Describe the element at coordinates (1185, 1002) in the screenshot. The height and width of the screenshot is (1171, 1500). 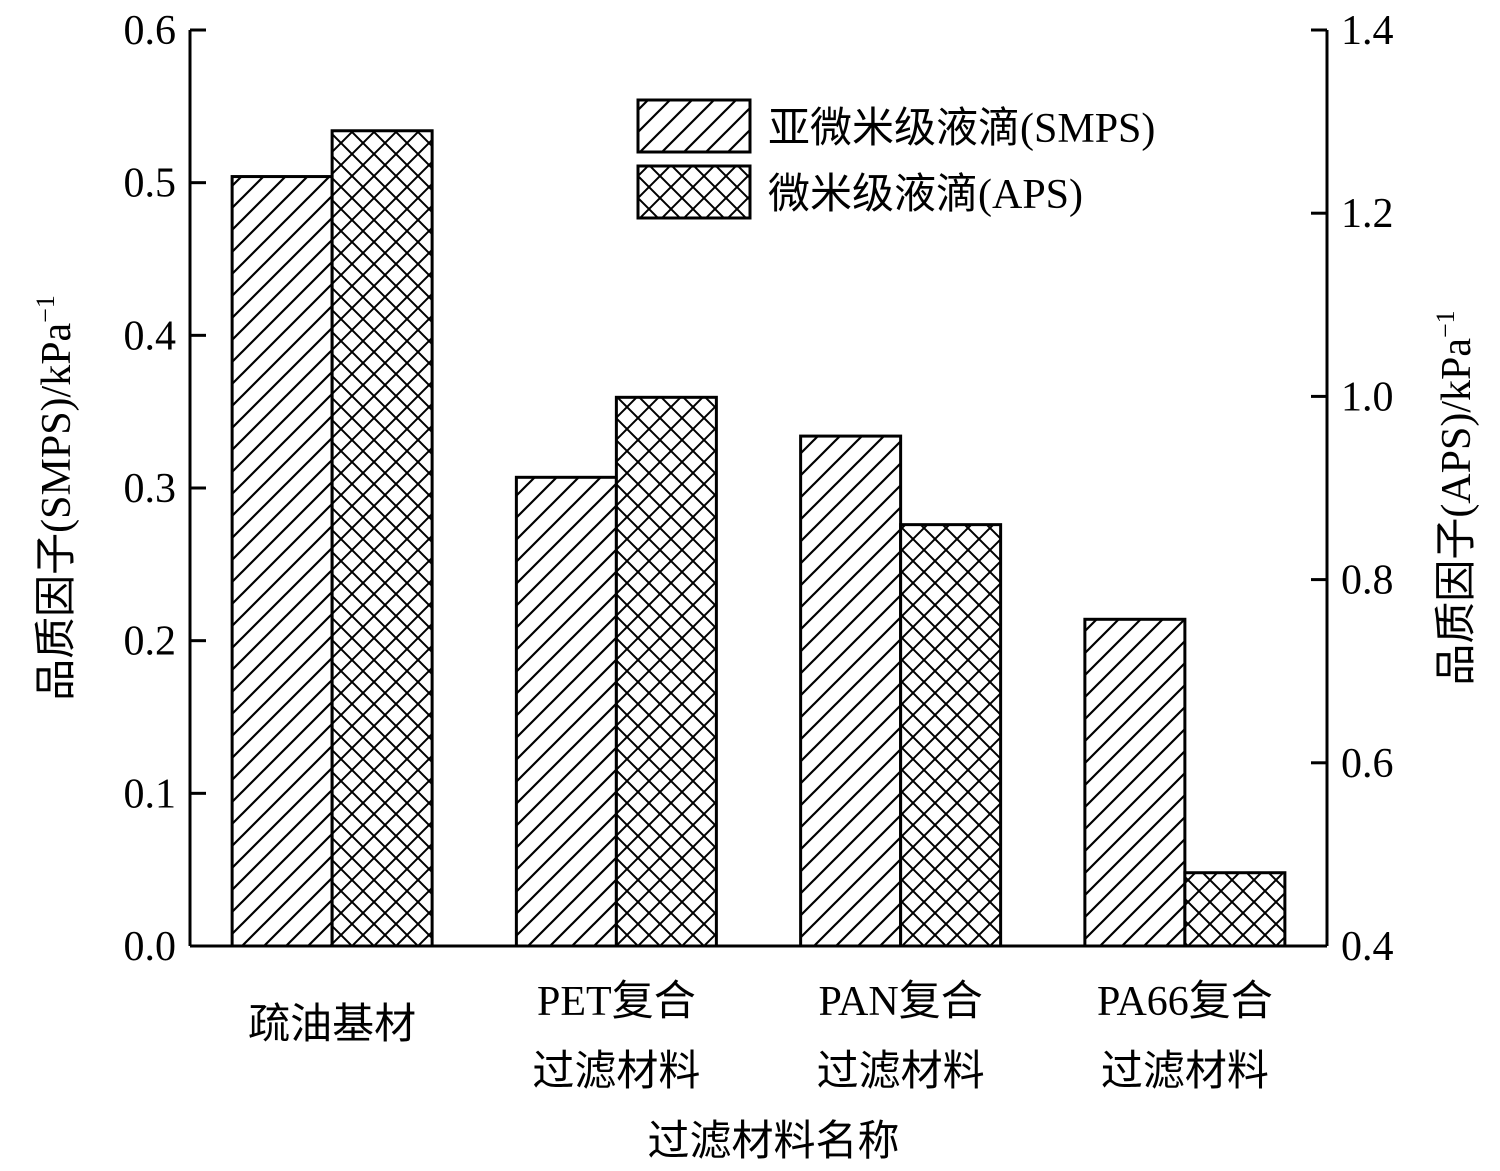
I see `category-label: PA66复合` at that location.